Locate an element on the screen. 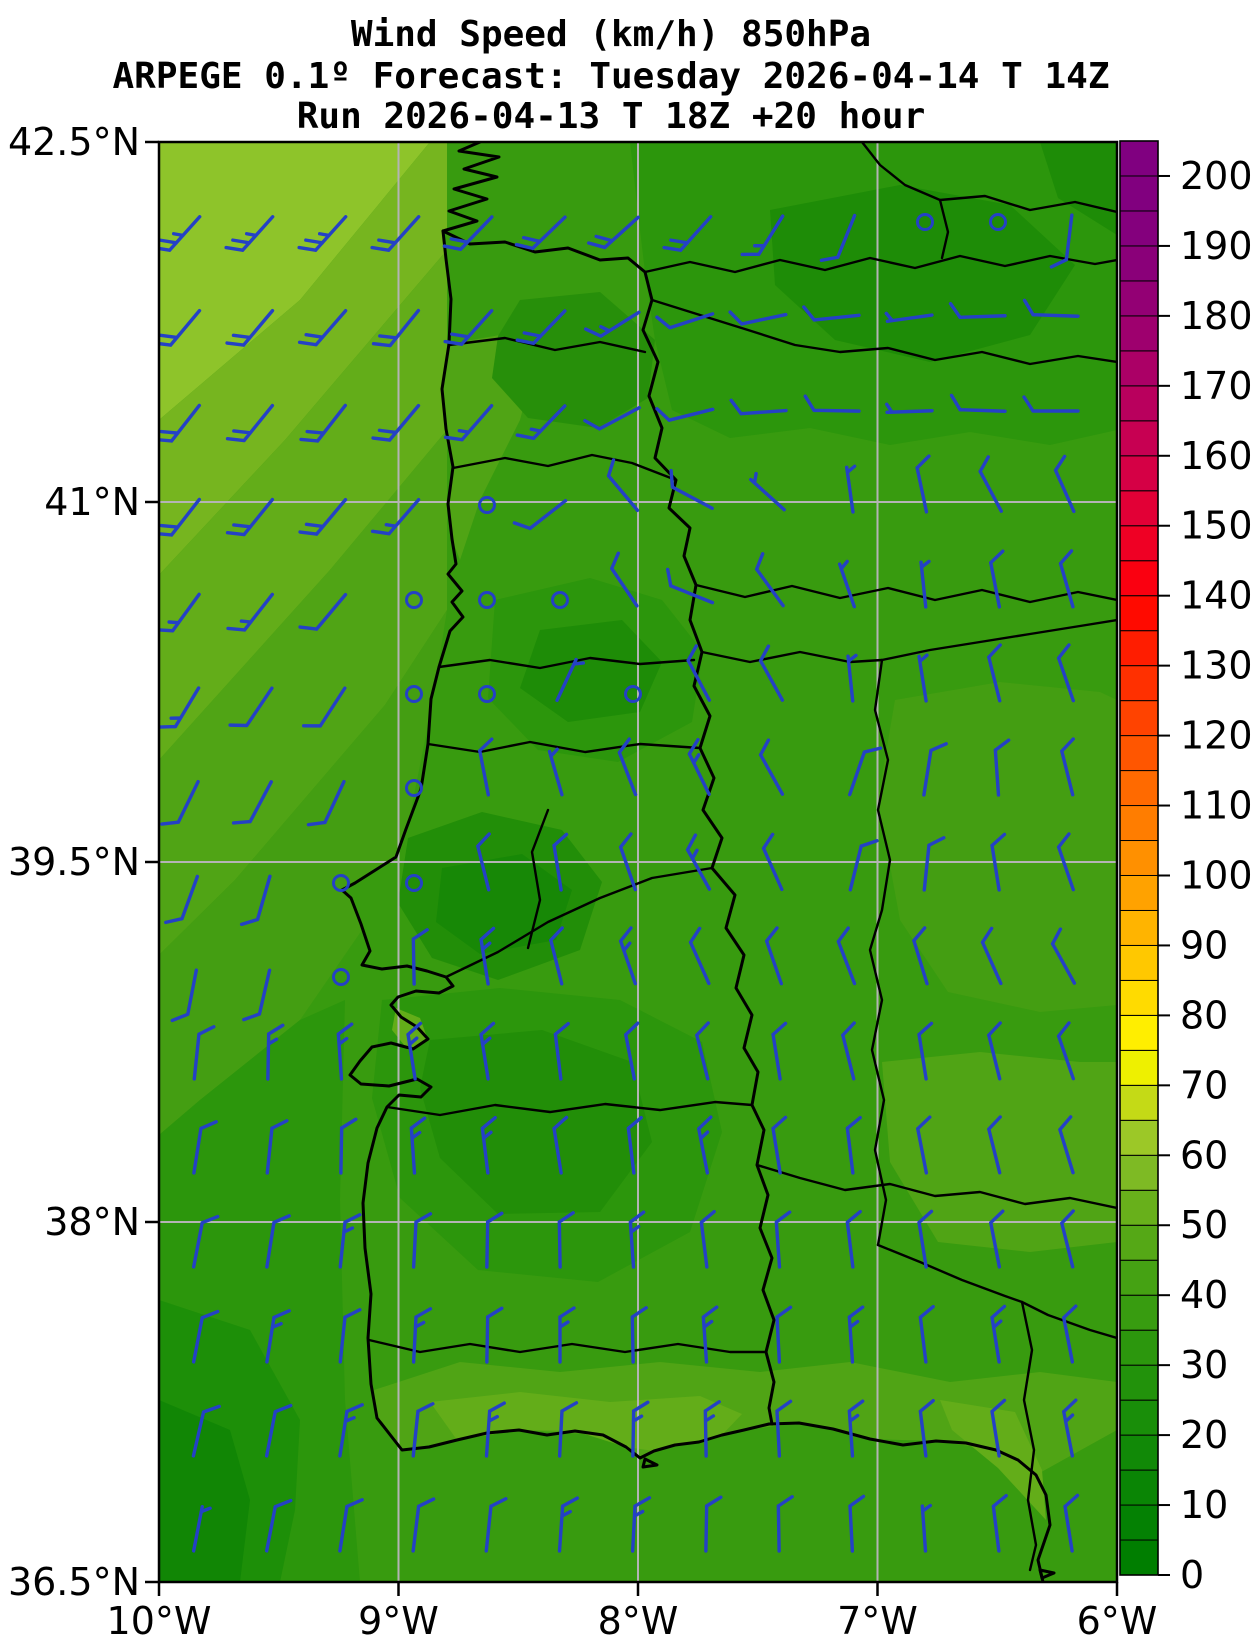 Image resolution: width=1259 pixels, height=1646 pixels. colorbar-tick-label: 180 is located at coordinates (1216, 316).